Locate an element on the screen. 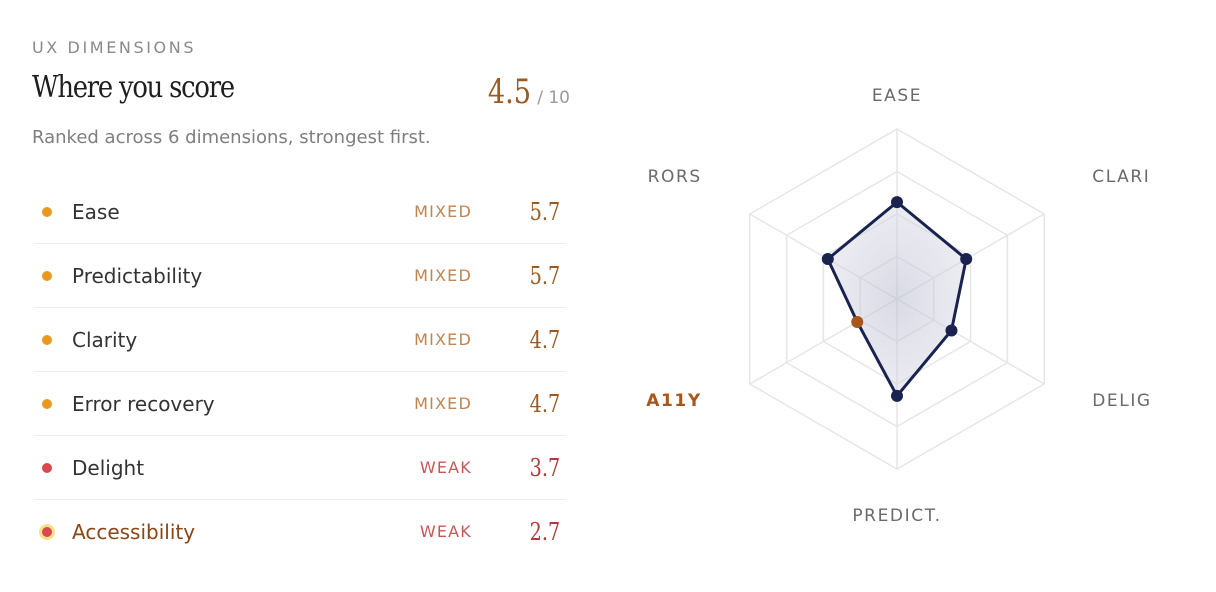  dimension-row-clarity: Clarity MIXED 4.7 is located at coordinates (300, 340).